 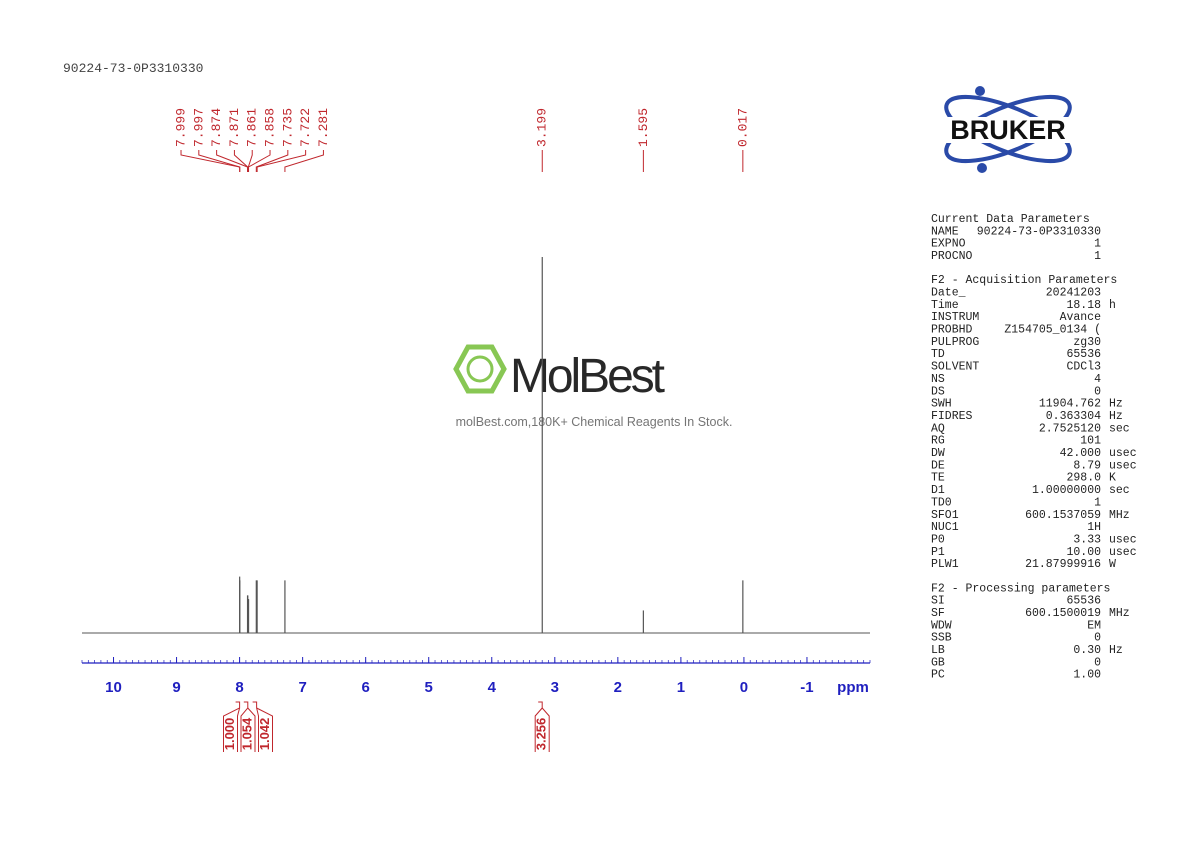 I want to click on param-value: zg30, so click(x=1087, y=342).